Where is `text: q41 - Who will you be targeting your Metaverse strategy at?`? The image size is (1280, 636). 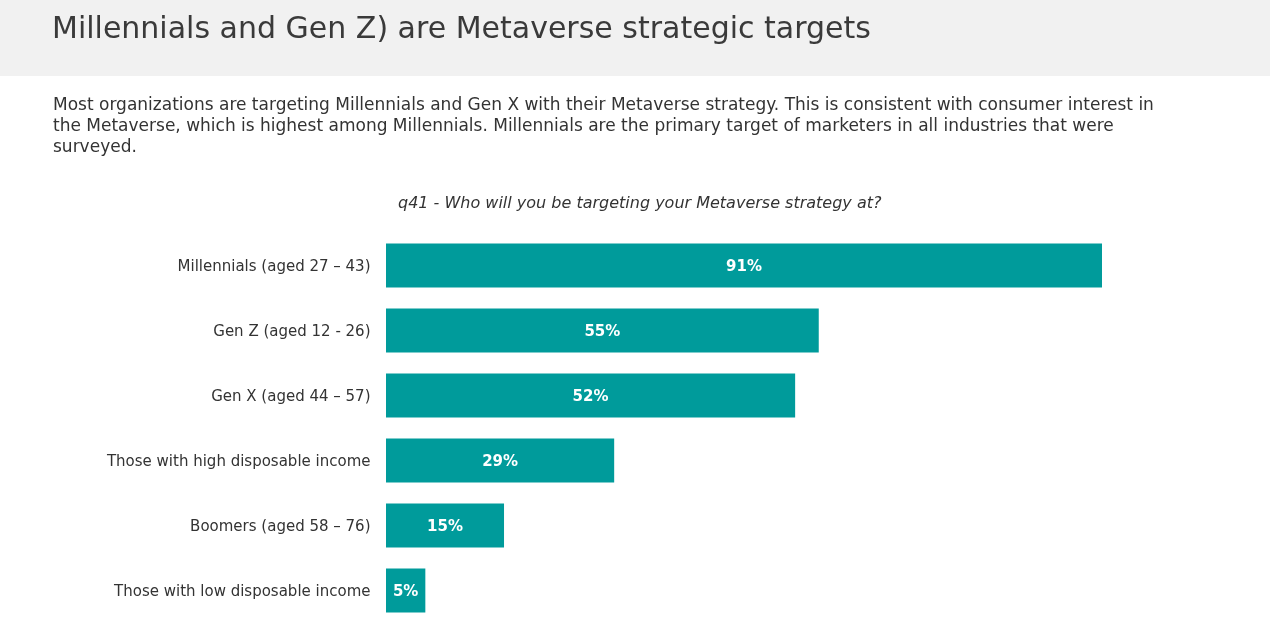 text: q41 - Who will you be targeting your Metaverse strategy at? is located at coordinates (640, 202).